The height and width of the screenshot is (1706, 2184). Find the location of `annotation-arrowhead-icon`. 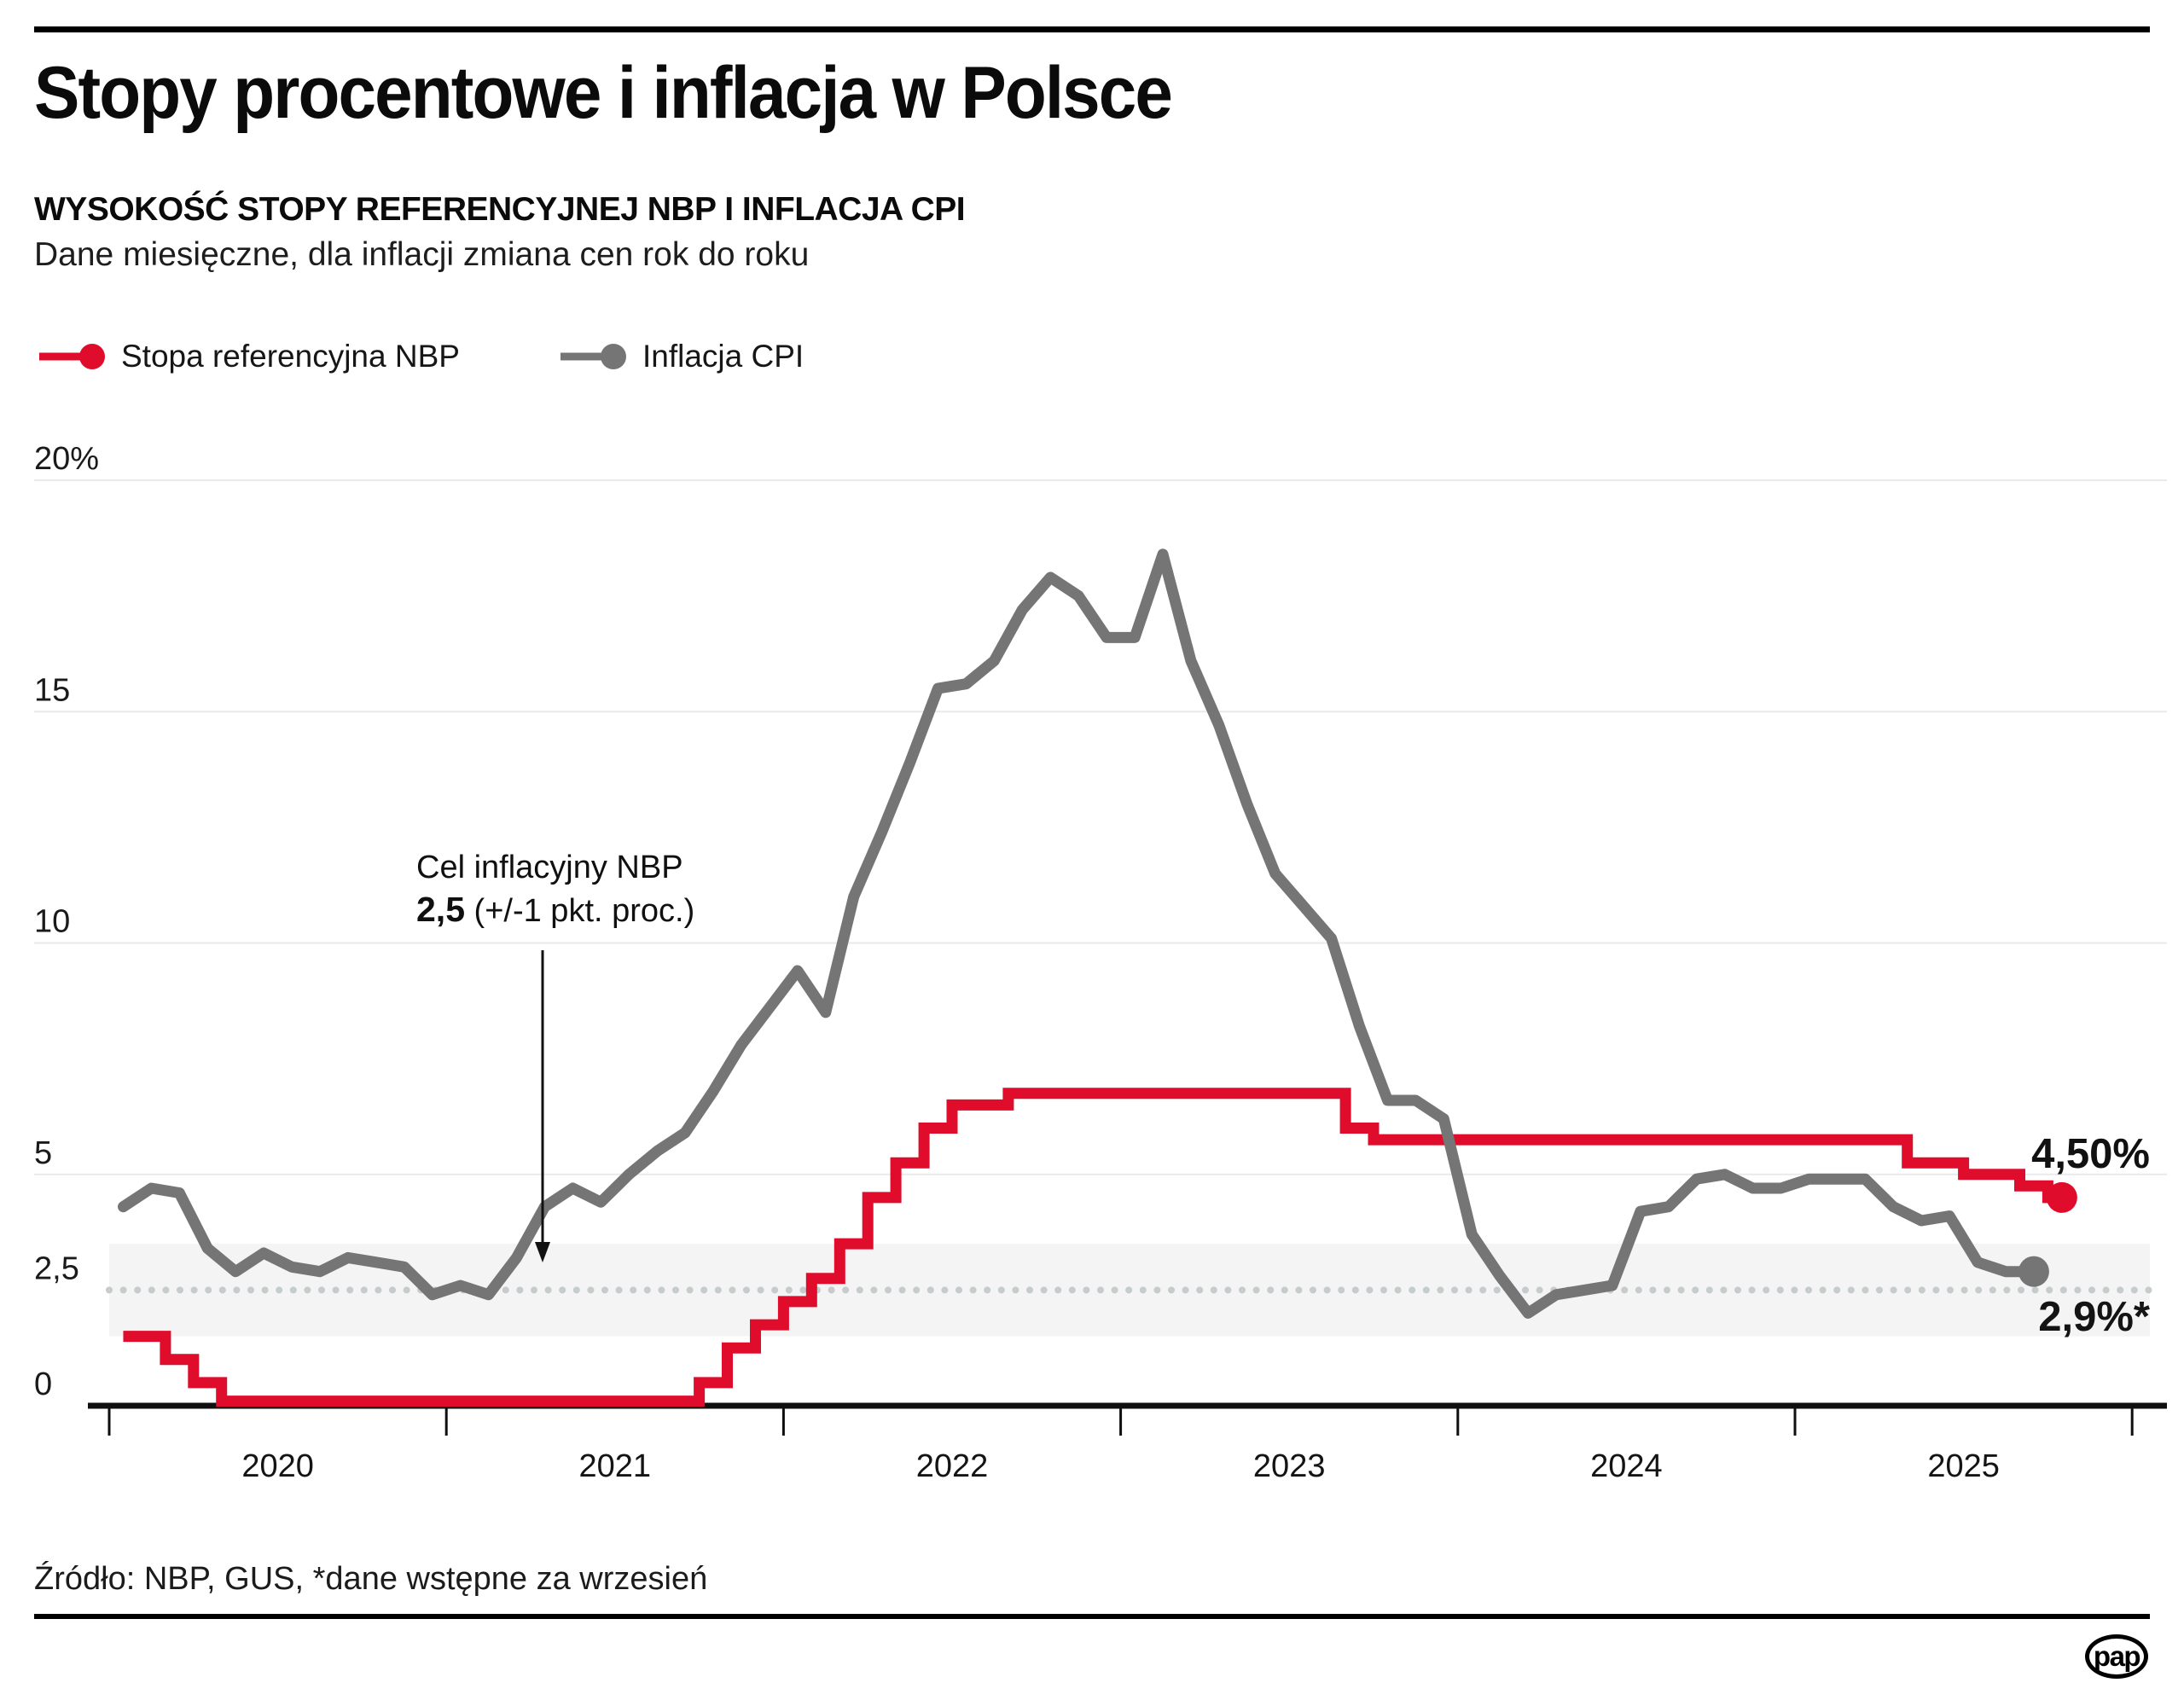

annotation-arrowhead-icon is located at coordinates (542, 1252).